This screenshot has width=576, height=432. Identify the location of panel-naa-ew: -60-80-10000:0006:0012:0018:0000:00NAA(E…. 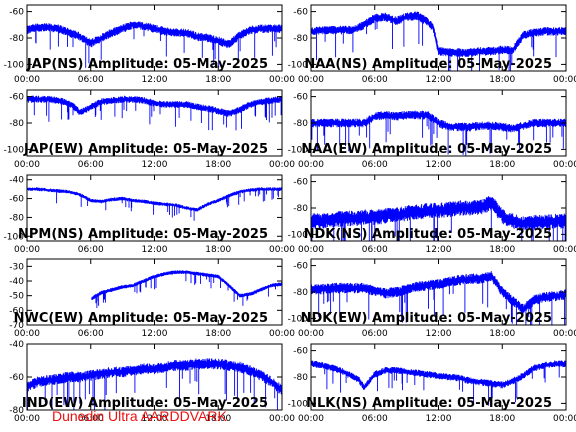
(432, 129).